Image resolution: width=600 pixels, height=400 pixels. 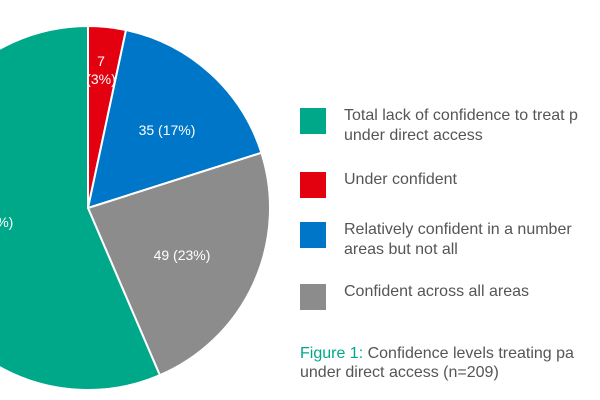 What do you see at coordinates (400, 179) in the screenshot?
I see `legend-label: Under confident` at bounding box center [400, 179].